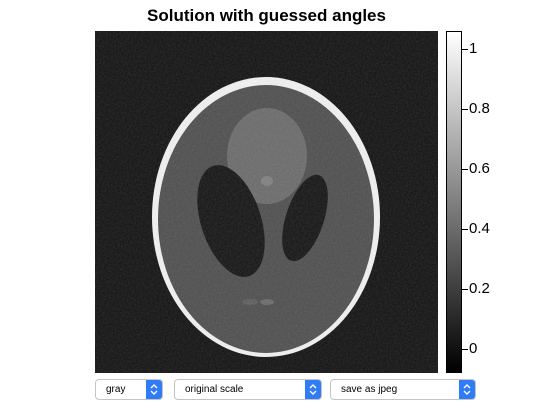  What do you see at coordinates (248, 389) in the screenshot?
I see `scale-dropdown: original scale` at bounding box center [248, 389].